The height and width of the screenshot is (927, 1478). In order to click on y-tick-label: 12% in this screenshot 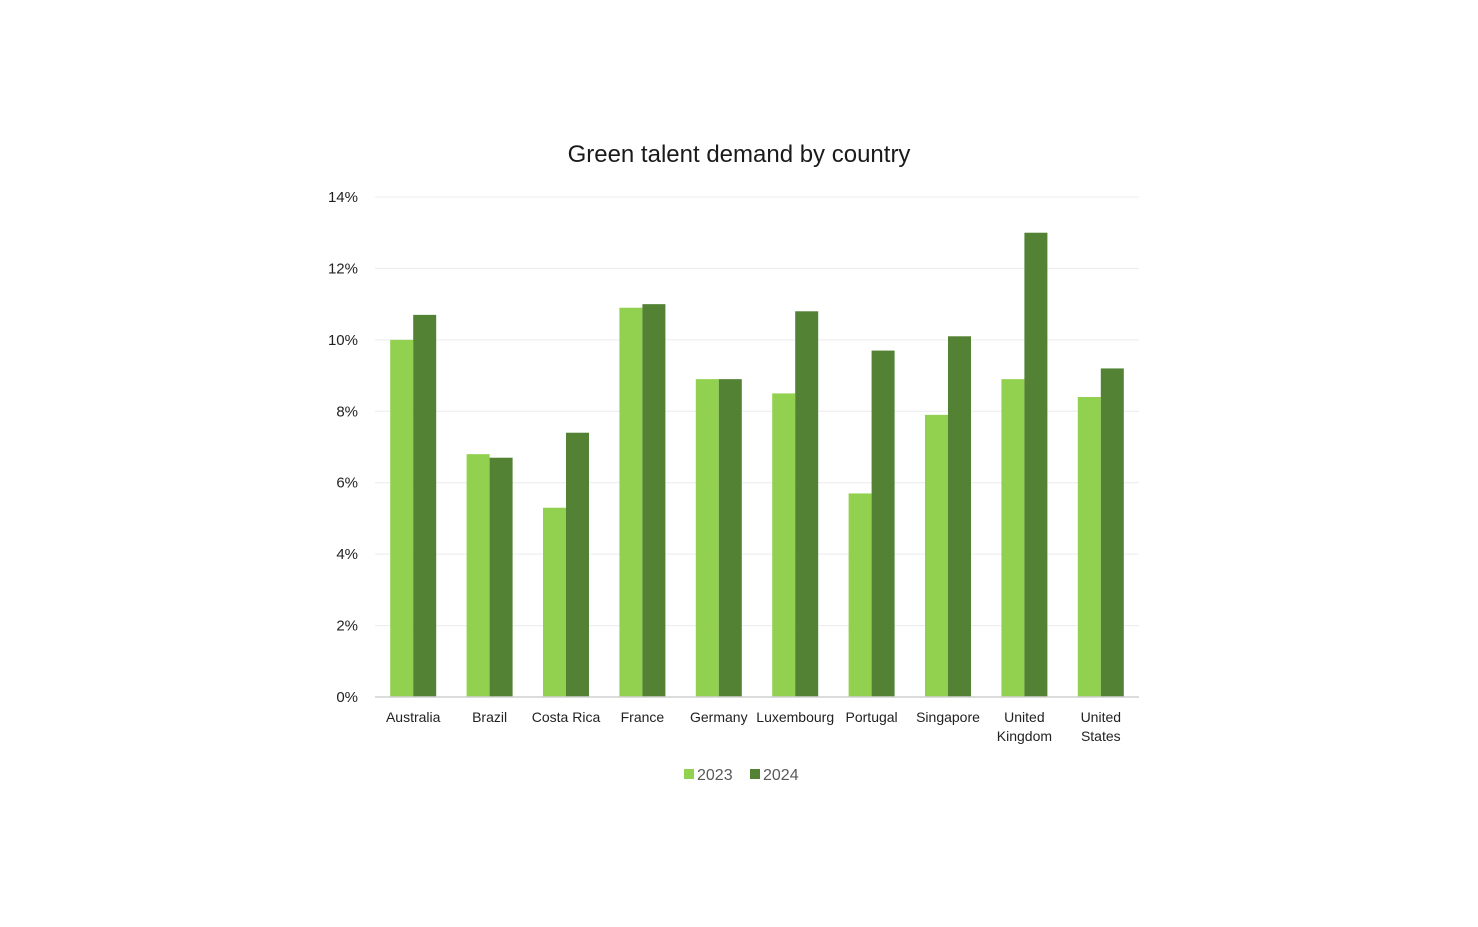, I will do `click(343, 268)`.